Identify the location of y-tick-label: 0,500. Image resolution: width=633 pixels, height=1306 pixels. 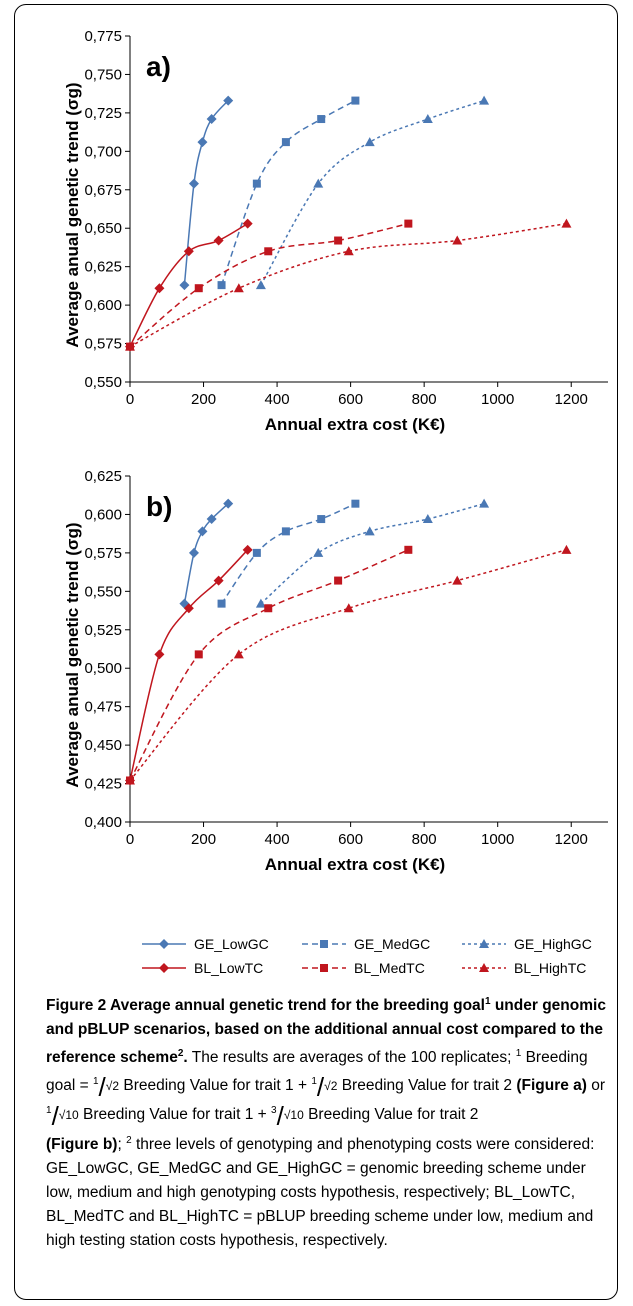
(103, 668).